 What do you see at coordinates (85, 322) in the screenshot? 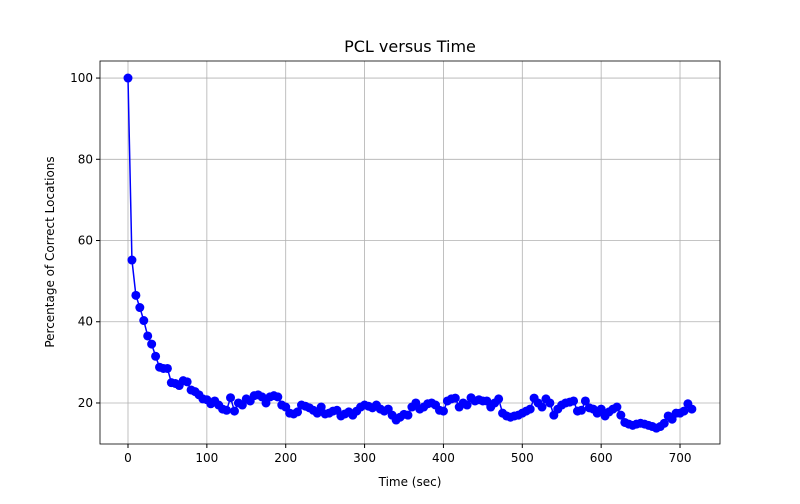
I see `y-tick-label: 40` at bounding box center [85, 322].